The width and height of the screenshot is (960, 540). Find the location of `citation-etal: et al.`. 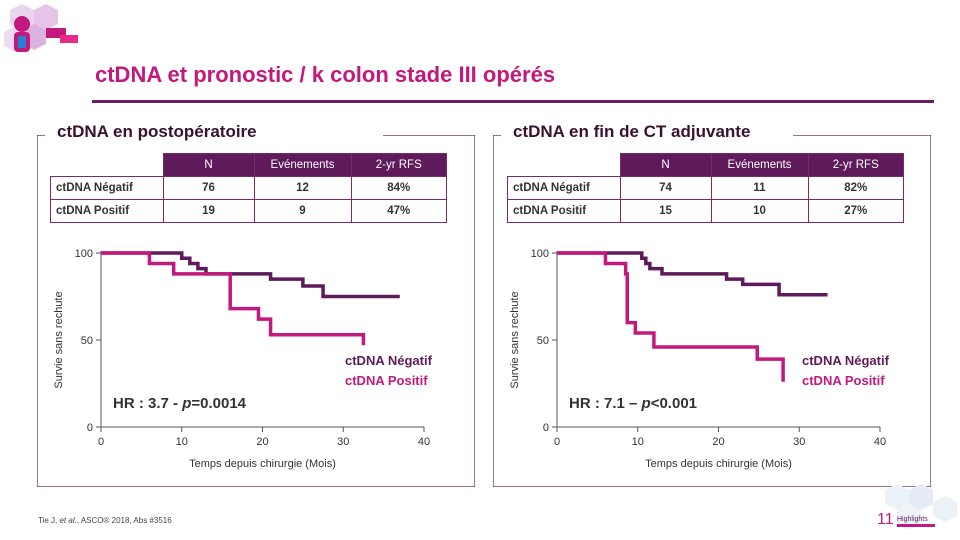

citation-etal: et al. is located at coordinates (68, 520).